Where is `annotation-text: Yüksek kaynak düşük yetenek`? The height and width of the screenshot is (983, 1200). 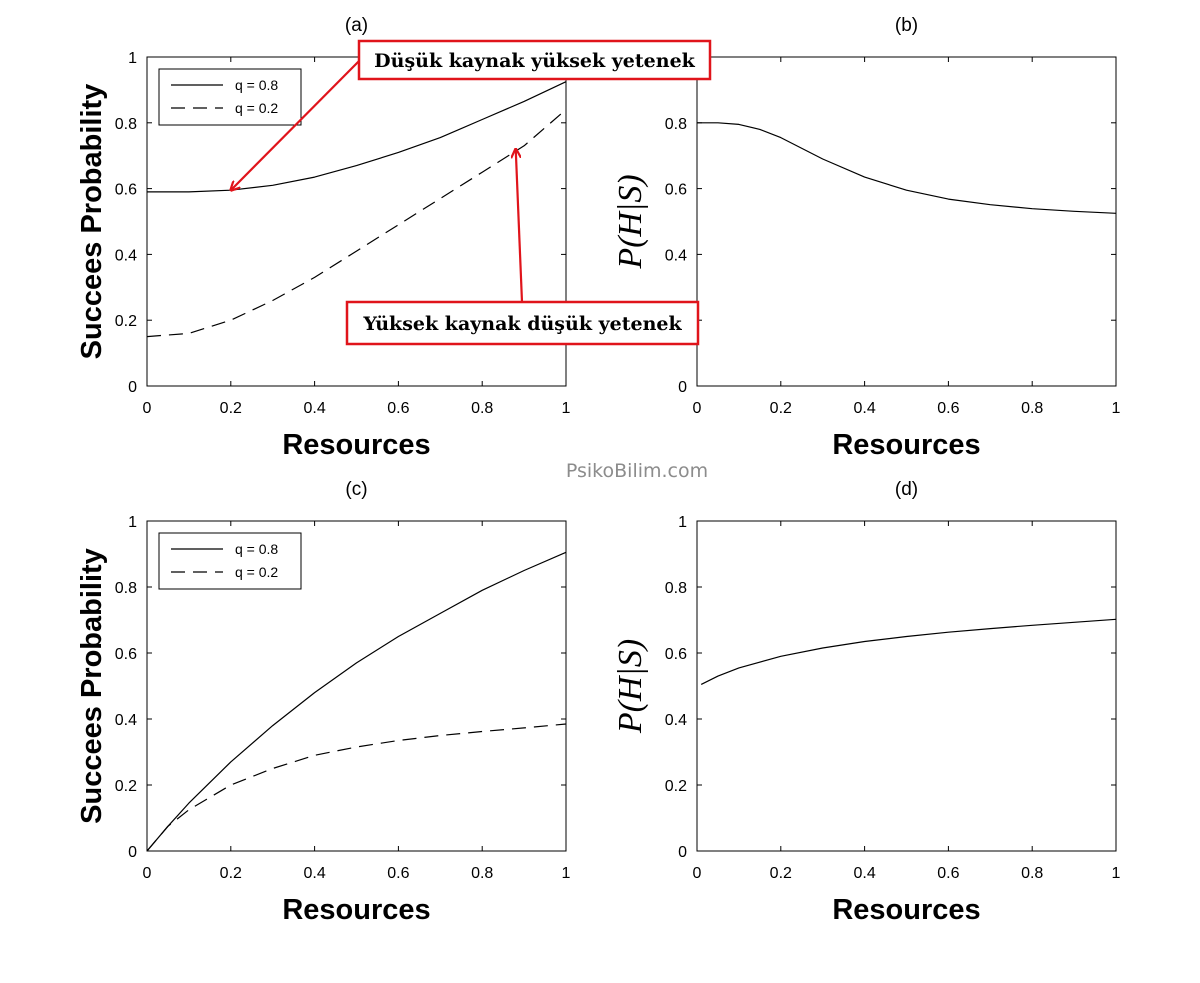
annotation-text: Yüksek kaynak düşük yetenek is located at coordinates (522, 324).